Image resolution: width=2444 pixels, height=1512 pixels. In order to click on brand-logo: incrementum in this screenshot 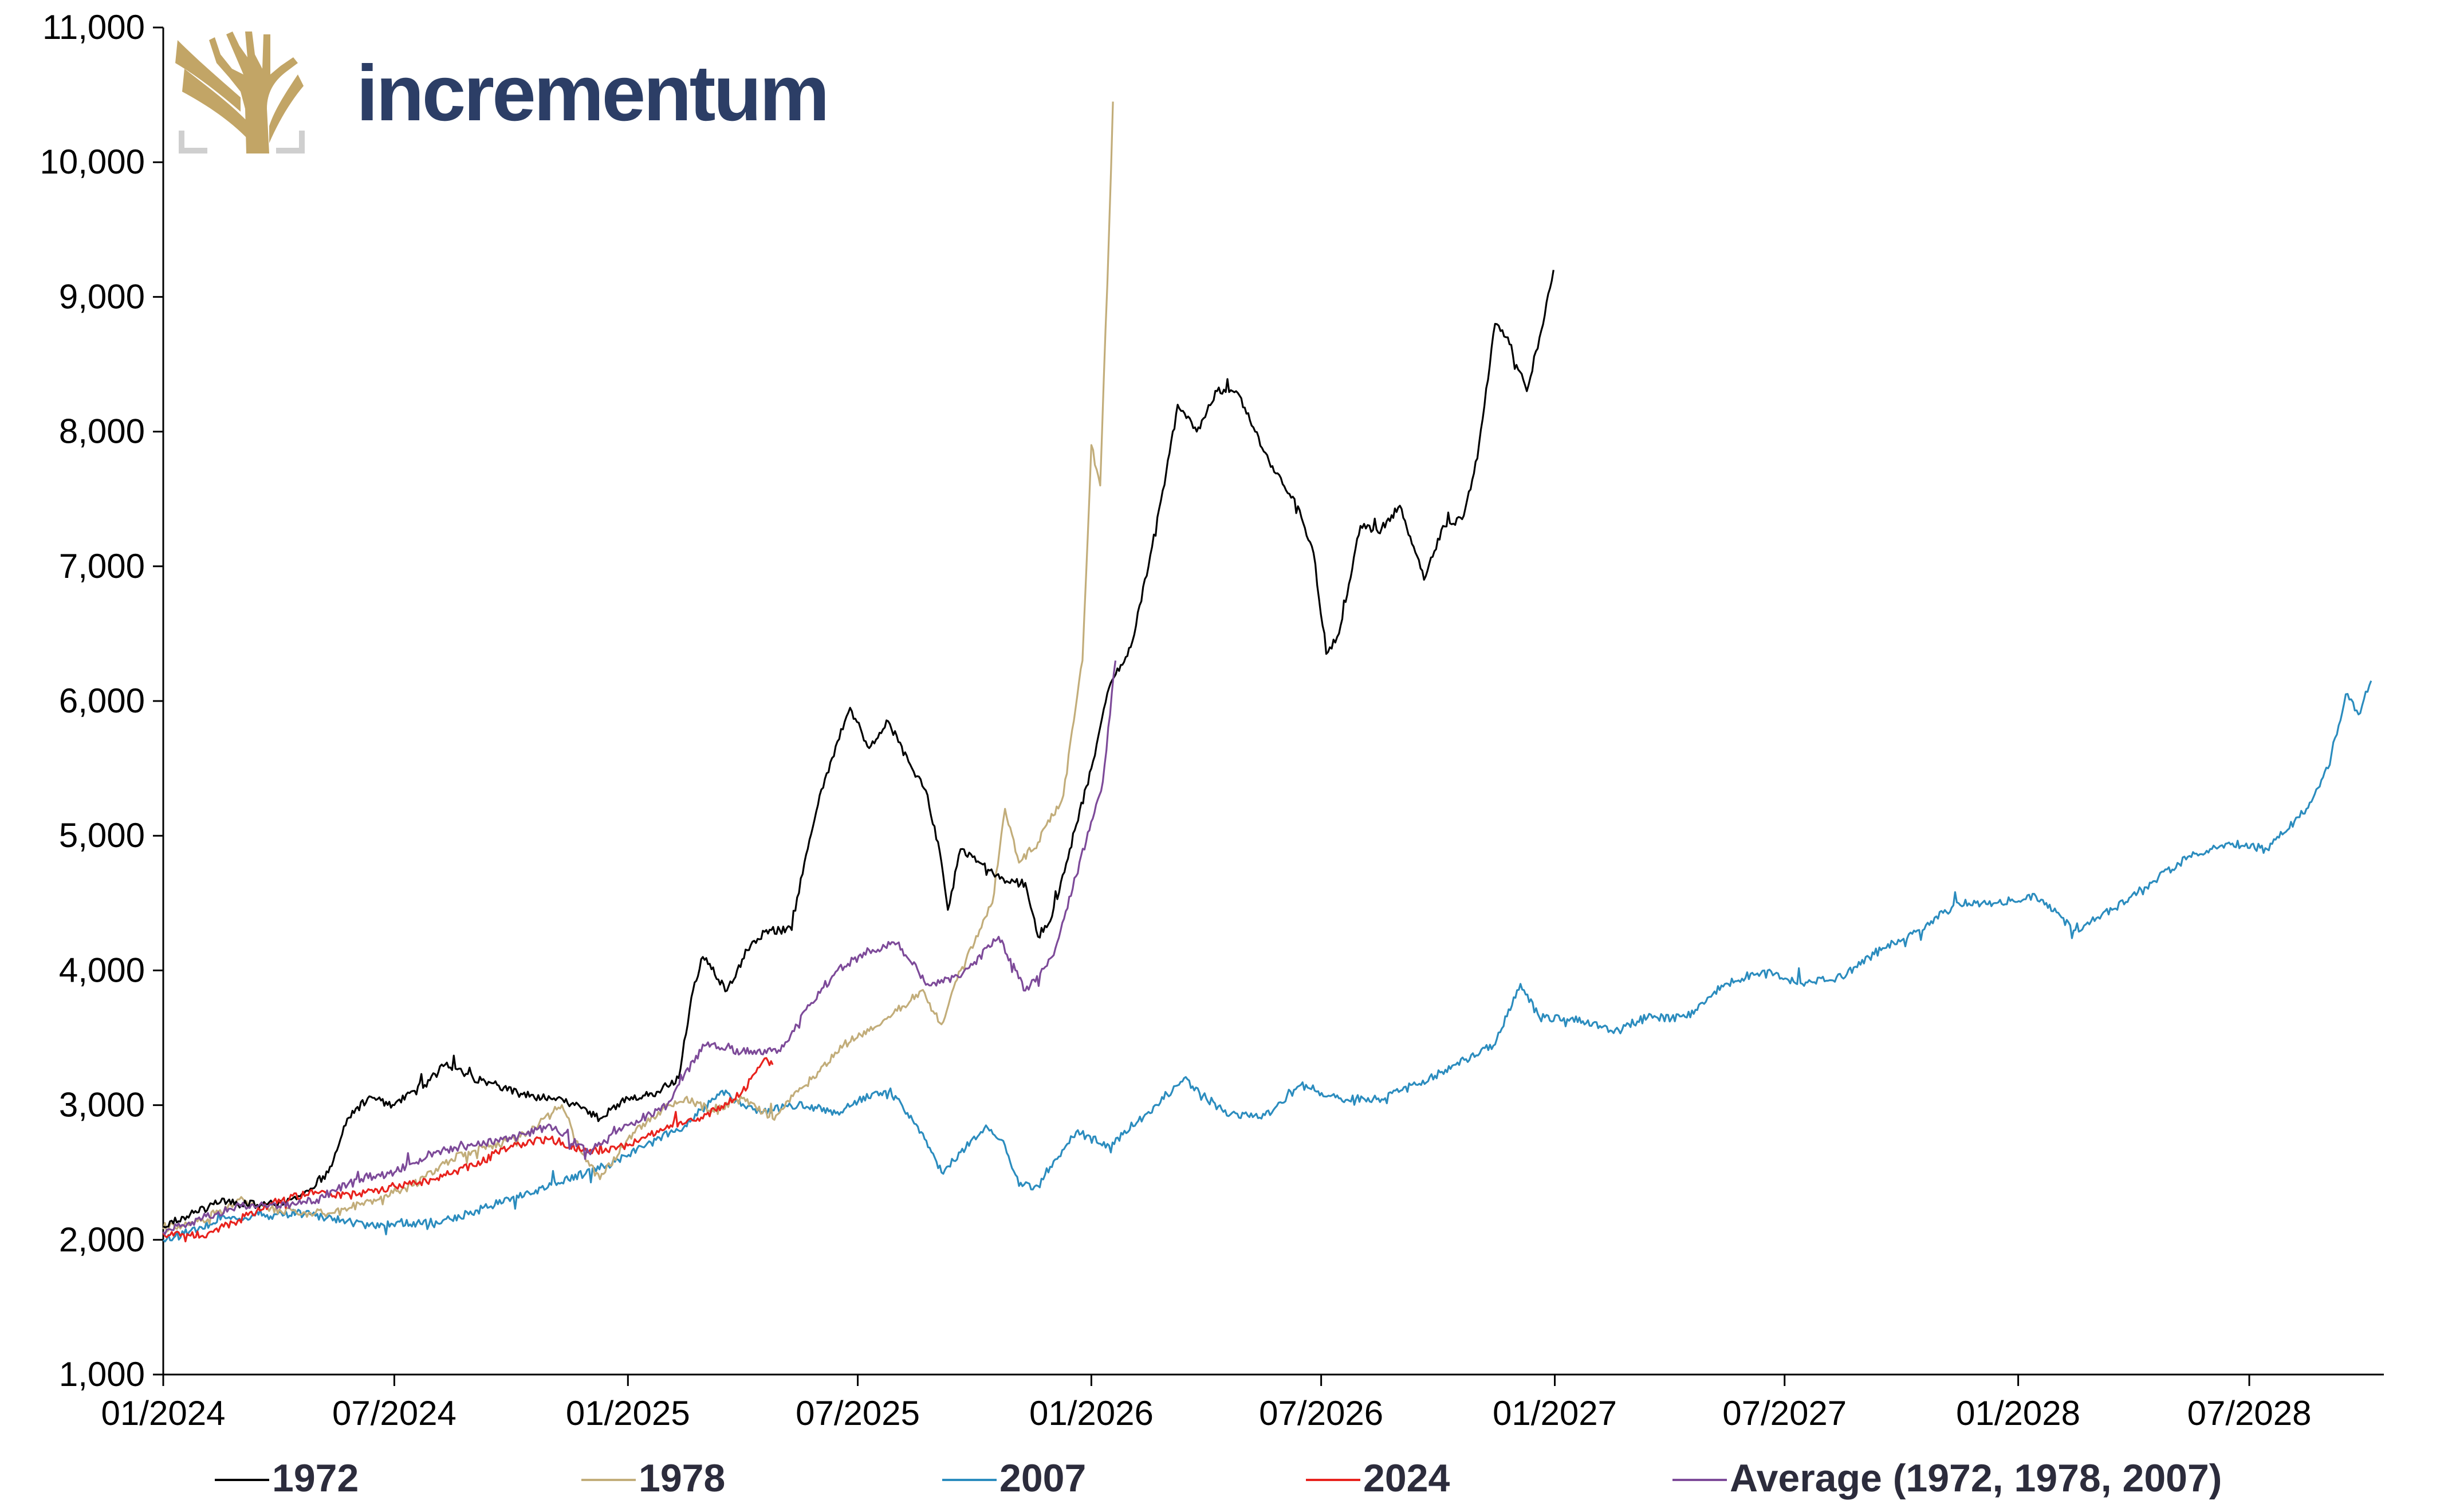, I will do `click(503, 92)`.